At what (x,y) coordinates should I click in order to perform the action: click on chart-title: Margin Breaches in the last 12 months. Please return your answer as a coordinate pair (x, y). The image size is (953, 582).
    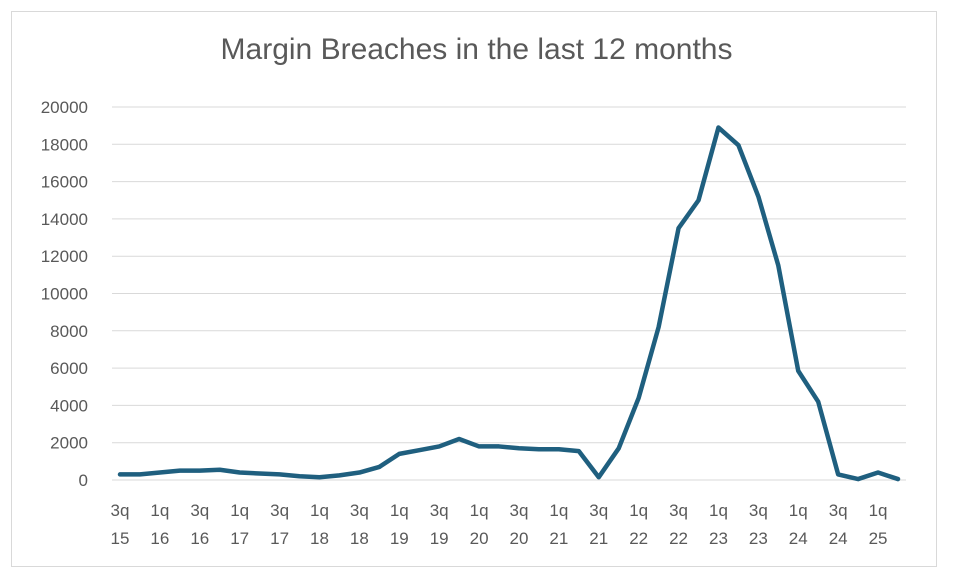
    Looking at the image, I should click on (476, 49).